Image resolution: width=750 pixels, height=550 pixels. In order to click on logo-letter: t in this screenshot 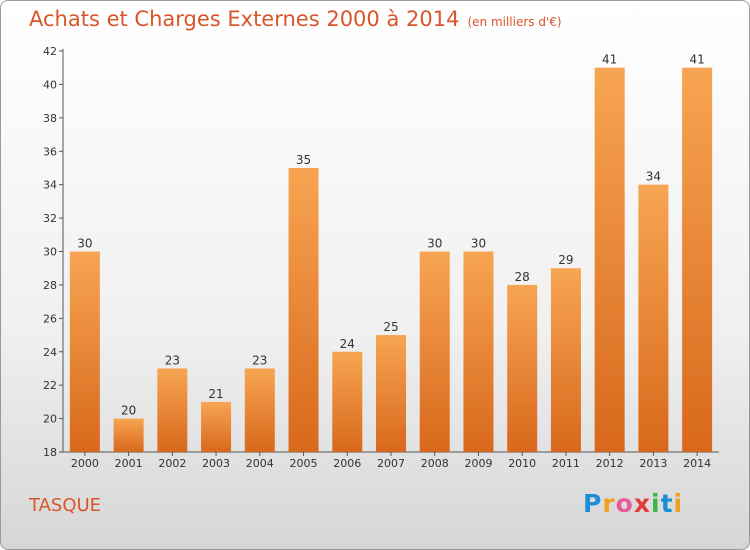, I will do `click(667, 503)`.